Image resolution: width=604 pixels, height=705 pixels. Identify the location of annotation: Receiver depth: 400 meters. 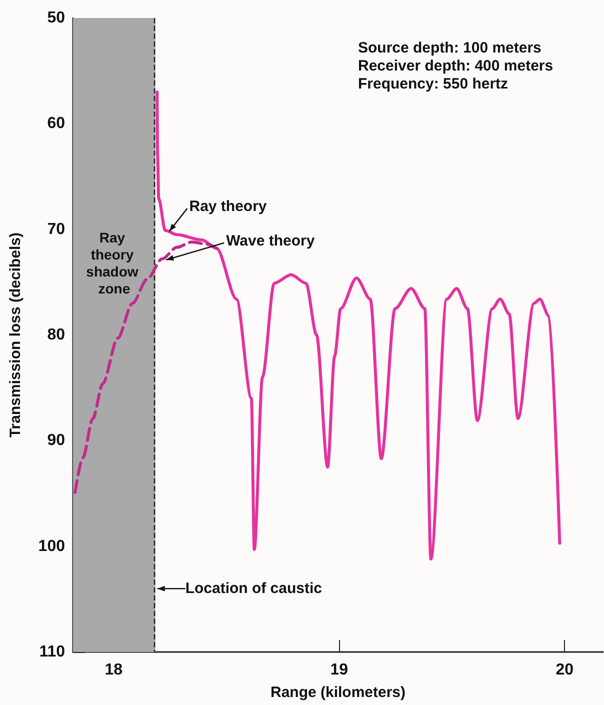
(456, 66).